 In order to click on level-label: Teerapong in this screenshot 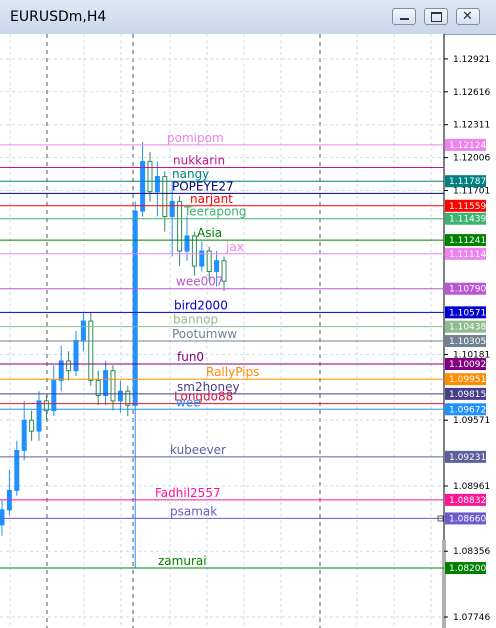, I will do `click(215, 212)`.